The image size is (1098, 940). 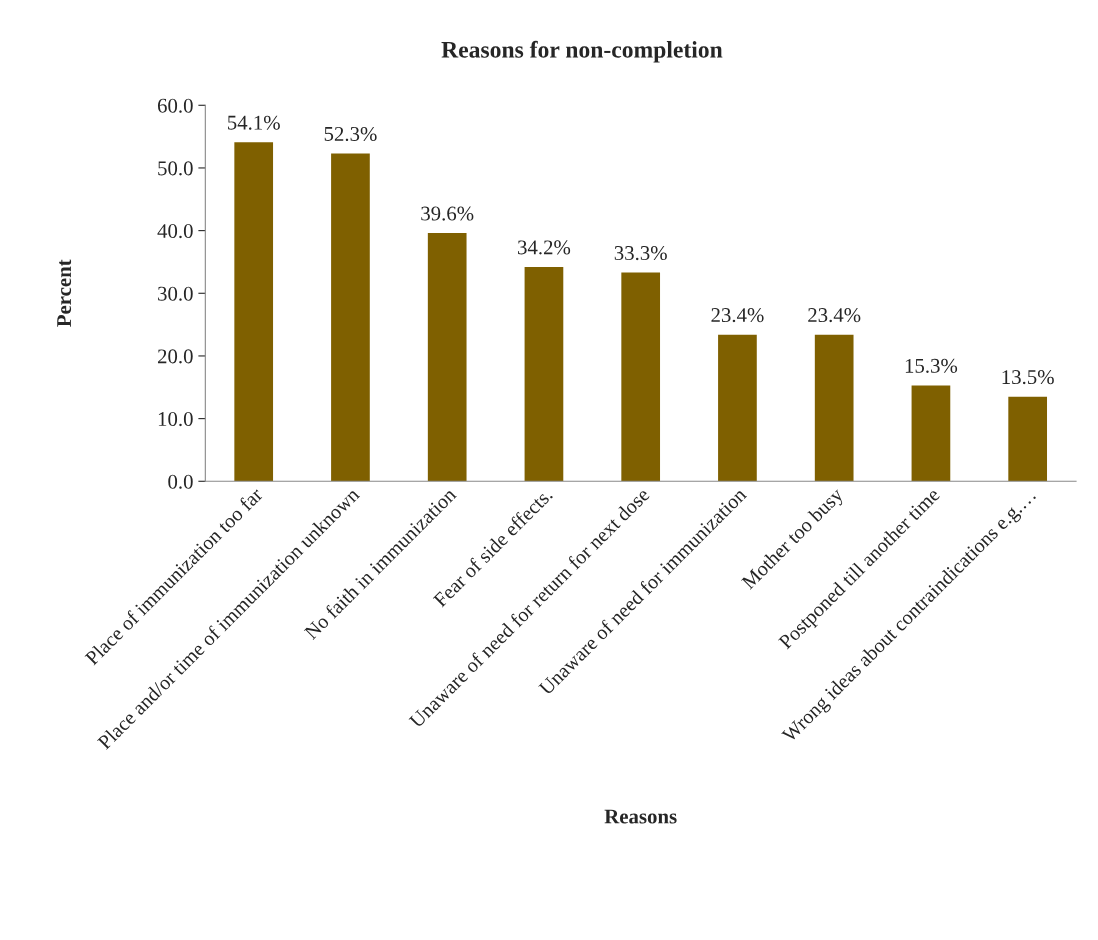 What do you see at coordinates (175, 231) in the screenshot?
I see `y-tick-label: 40.0` at bounding box center [175, 231].